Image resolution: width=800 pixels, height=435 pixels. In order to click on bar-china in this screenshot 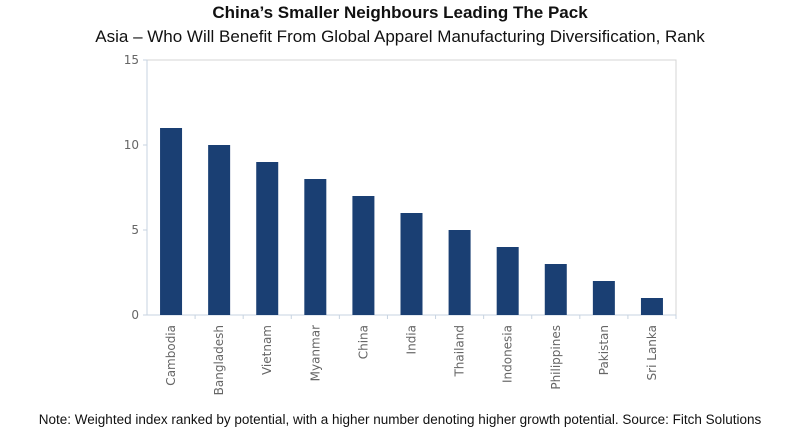, I will do `click(363, 255)`.